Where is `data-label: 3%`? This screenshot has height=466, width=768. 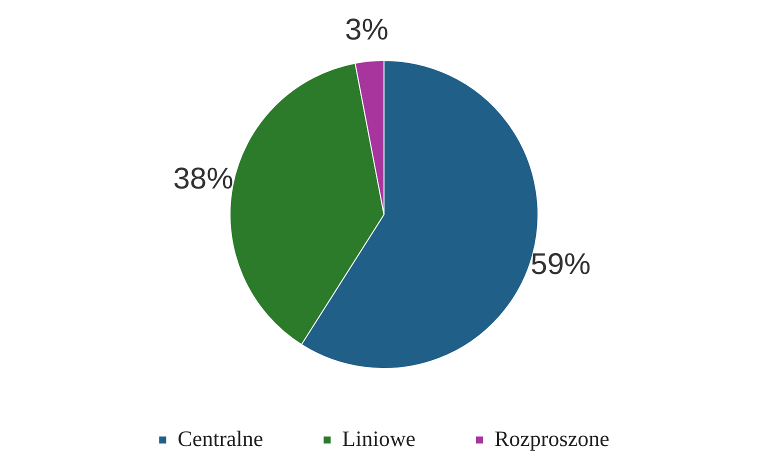 data-label: 3% is located at coordinates (366, 30).